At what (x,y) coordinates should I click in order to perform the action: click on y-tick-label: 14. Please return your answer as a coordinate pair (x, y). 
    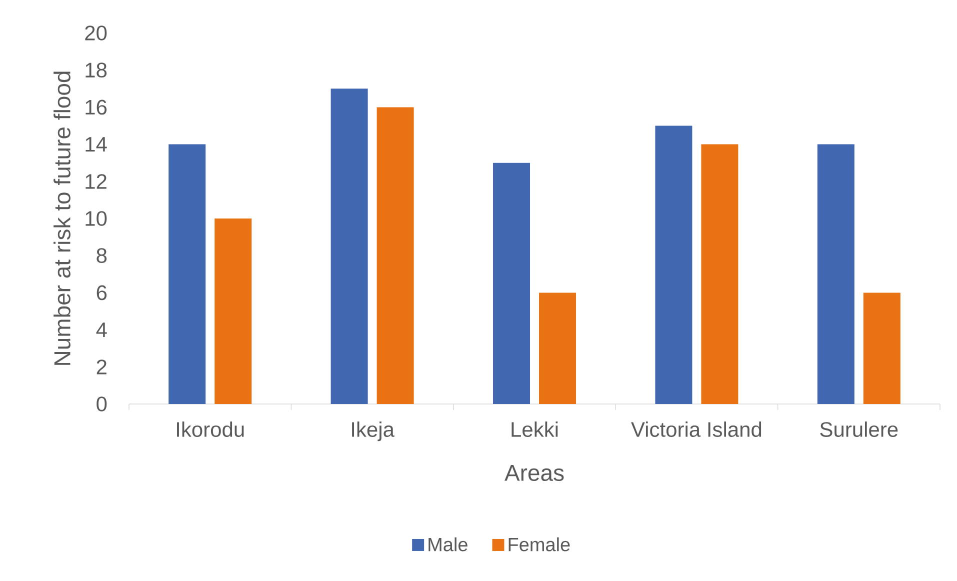
    Looking at the image, I should click on (96, 144).